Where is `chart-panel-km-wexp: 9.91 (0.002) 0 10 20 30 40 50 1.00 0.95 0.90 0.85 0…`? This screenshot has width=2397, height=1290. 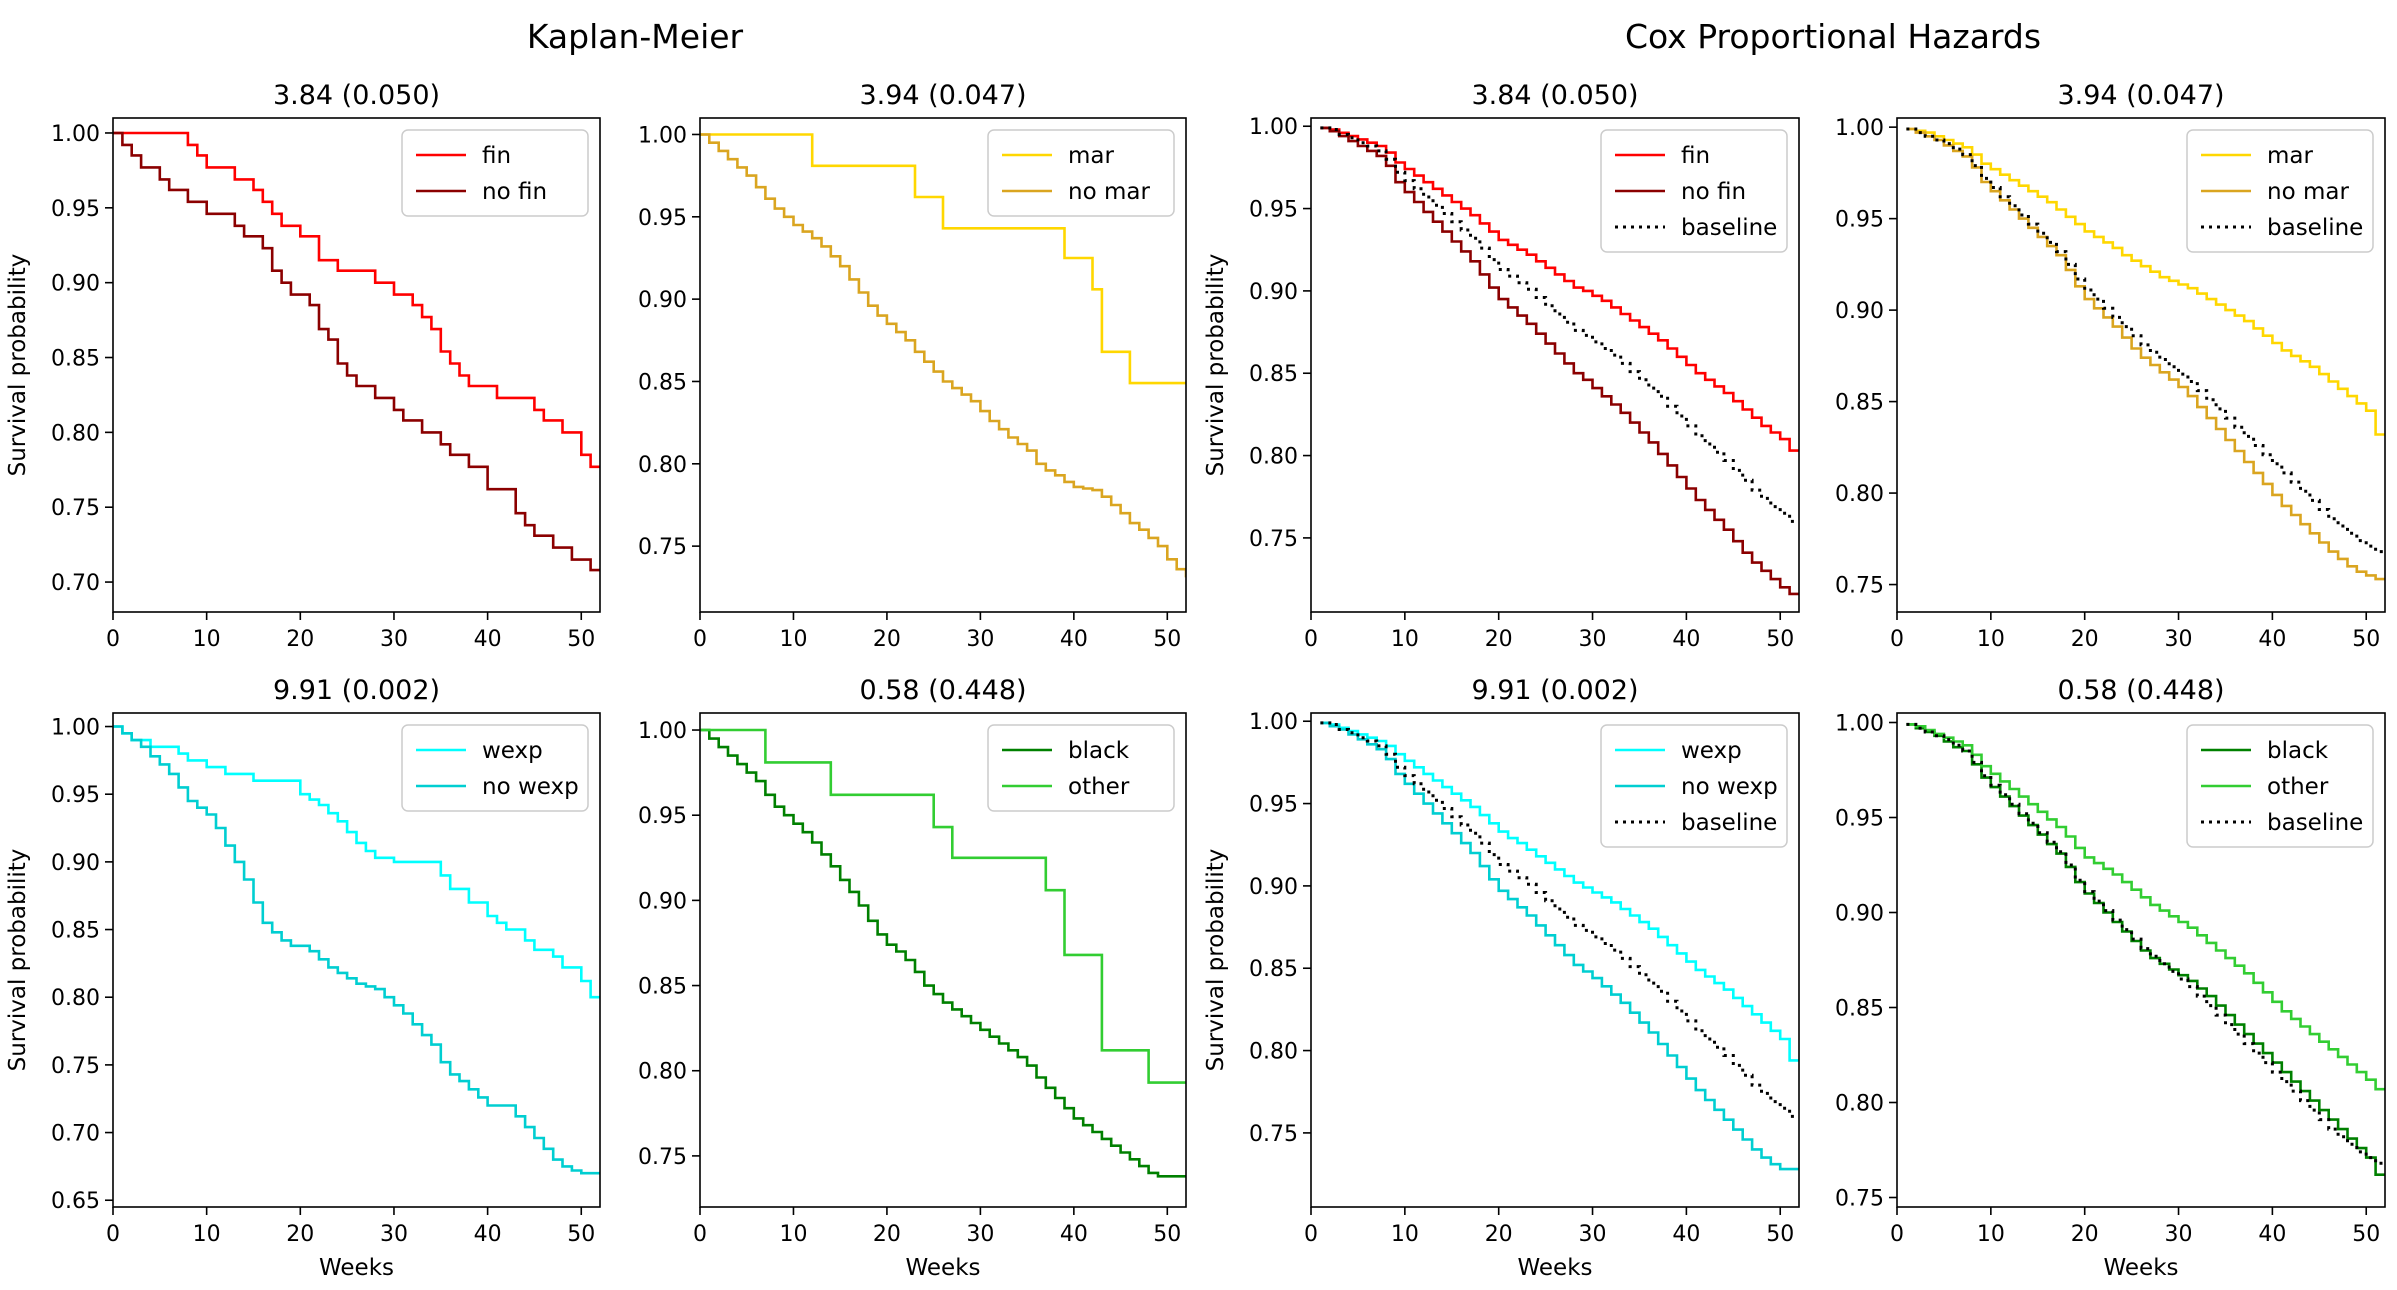
chart-panel-km-wexp: 9.91 (0.002) 0 10 20 30 40 50 1.00 0.95 0.90 0.85 0… is located at coordinates (303, 978).